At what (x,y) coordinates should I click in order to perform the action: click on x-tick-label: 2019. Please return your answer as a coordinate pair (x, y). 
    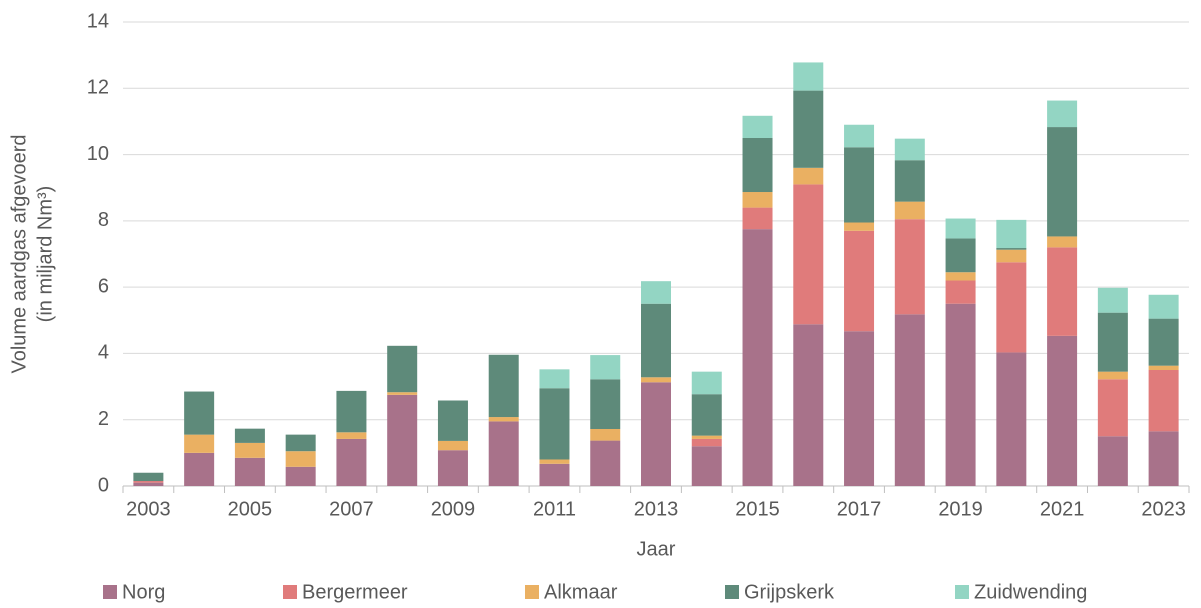
    Looking at the image, I should click on (960, 509).